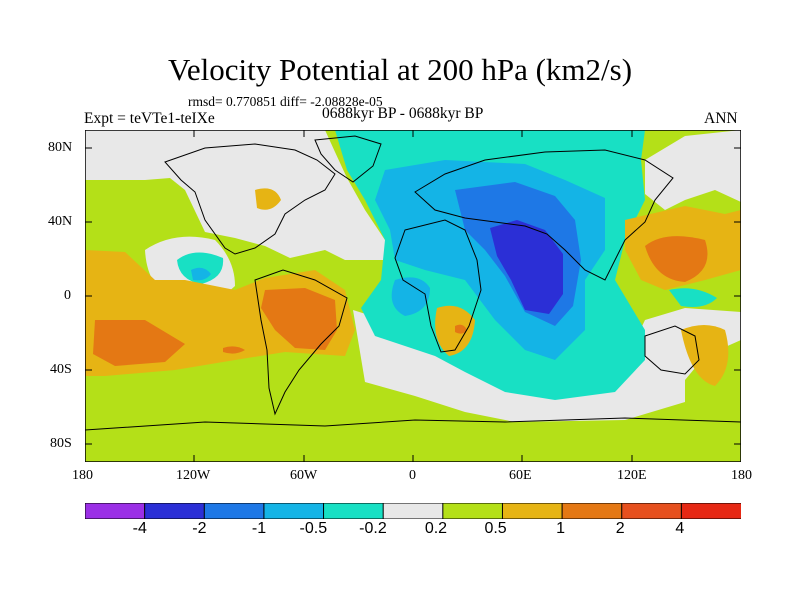 The height and width of the screenshot is (600, 800). Describe the element at coordinates (721, 118) in the screenshot. I see `season-label: ANN` at that location.